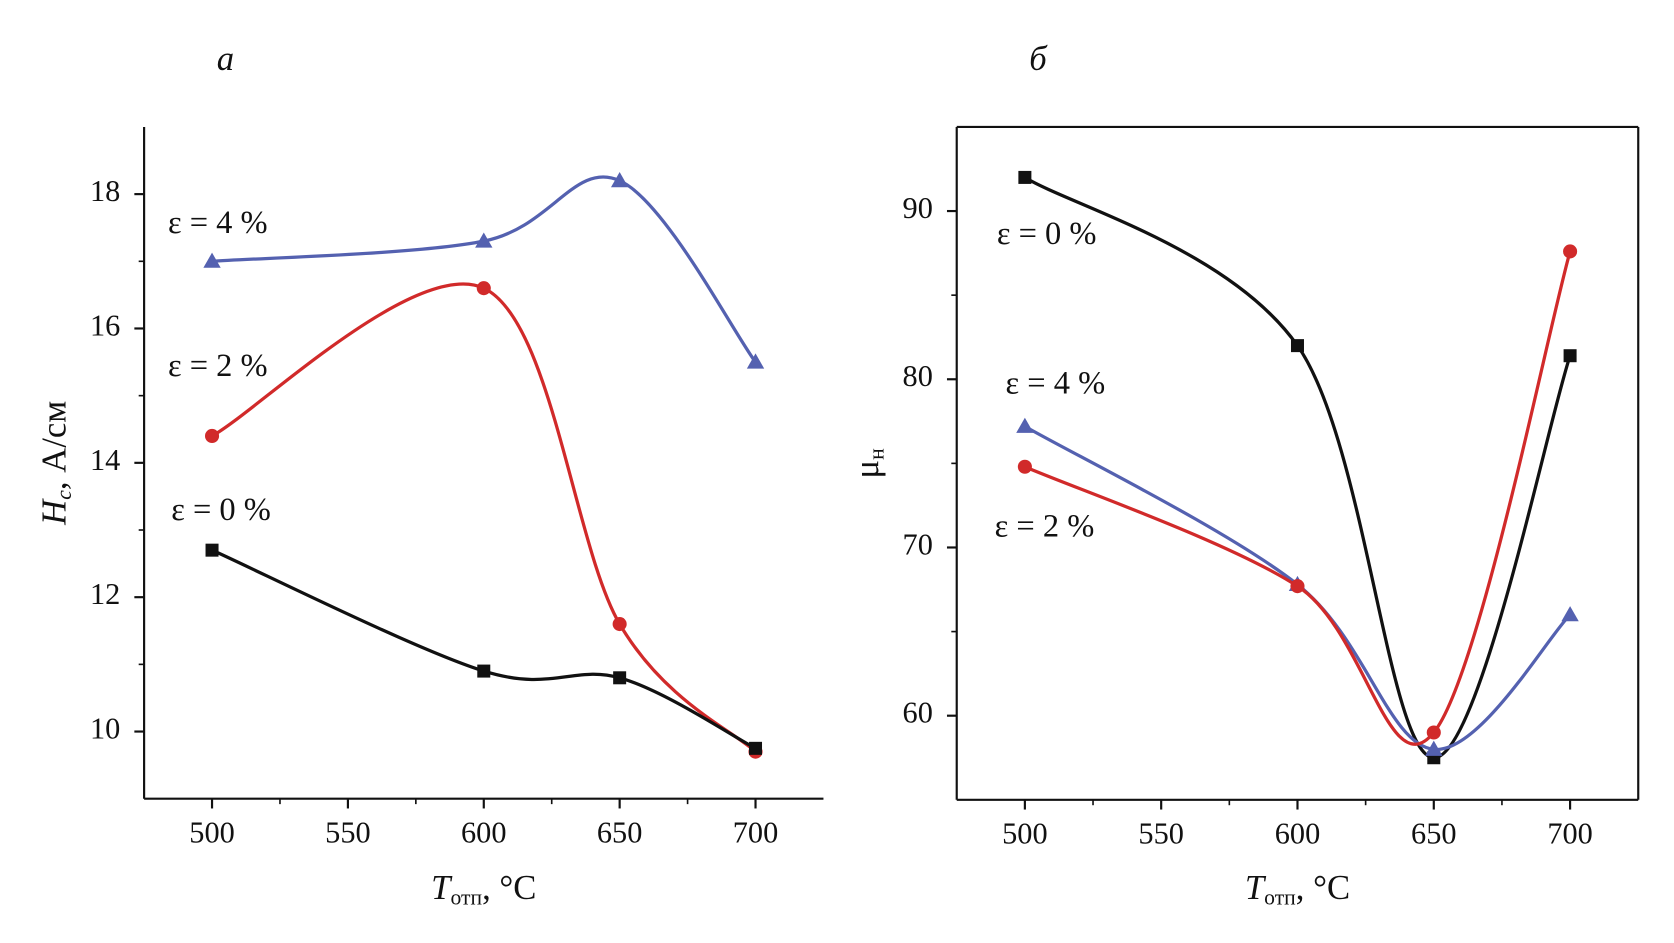 Image resolution: width=1674 pixels, height=943 pixels. I want to click on label-subscript: н, so click(877, 454).